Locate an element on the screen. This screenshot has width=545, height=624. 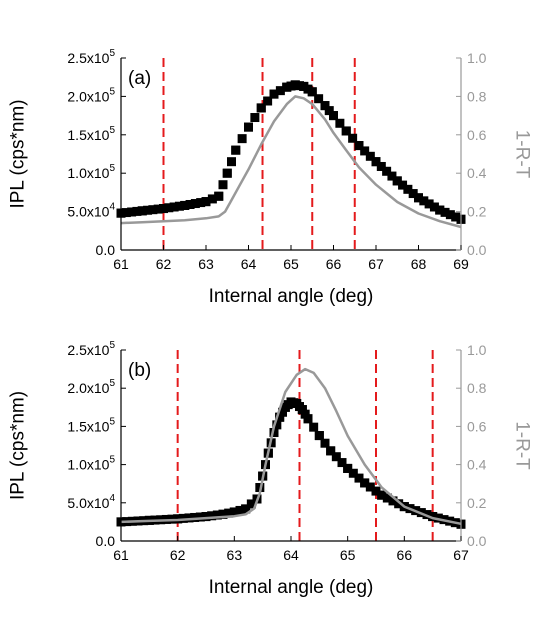
chart-1-yr-tick-2: 0.4 is located at coordinates (477, 465).